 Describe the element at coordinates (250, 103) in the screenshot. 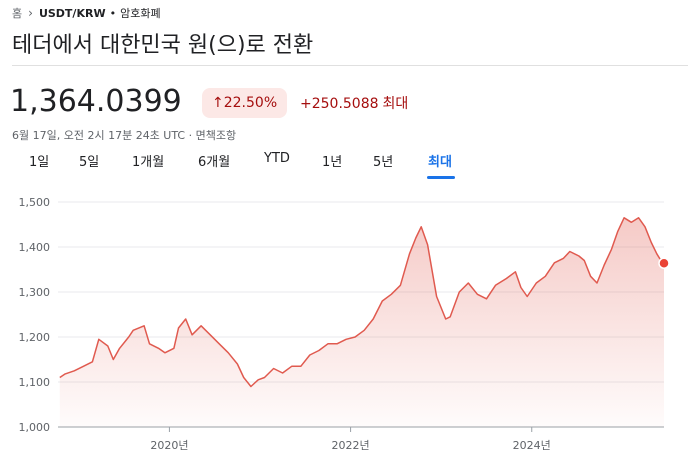

I see `percent-change: 22.50%` at that location.